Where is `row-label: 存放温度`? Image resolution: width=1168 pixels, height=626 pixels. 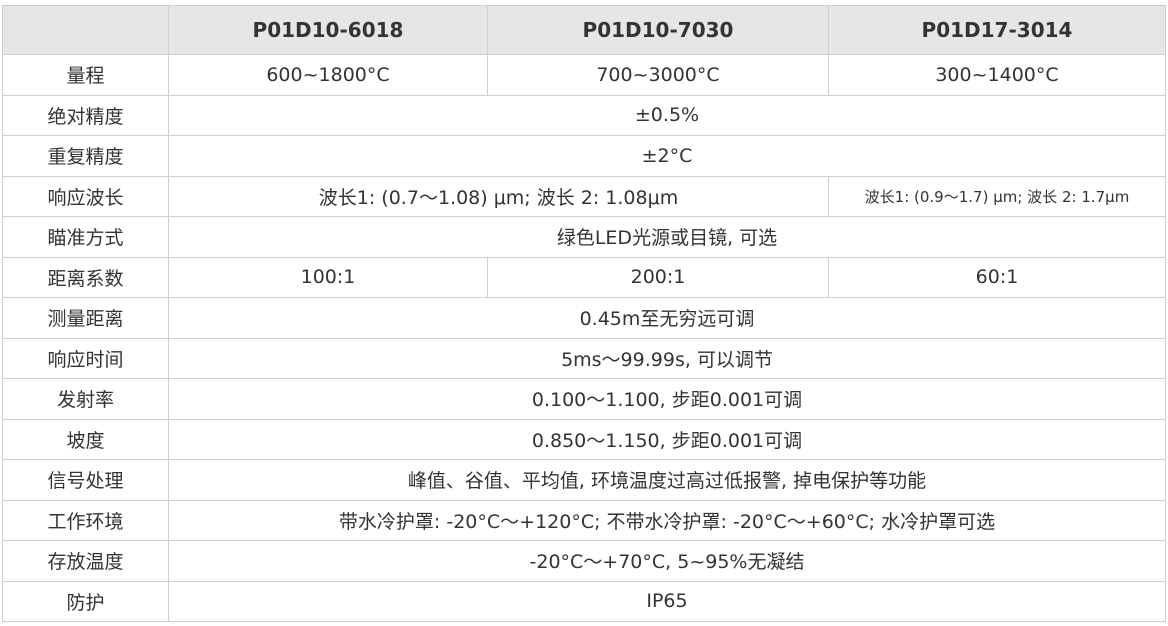
row-label: 存放温度 is located at coordinates (85, 561).